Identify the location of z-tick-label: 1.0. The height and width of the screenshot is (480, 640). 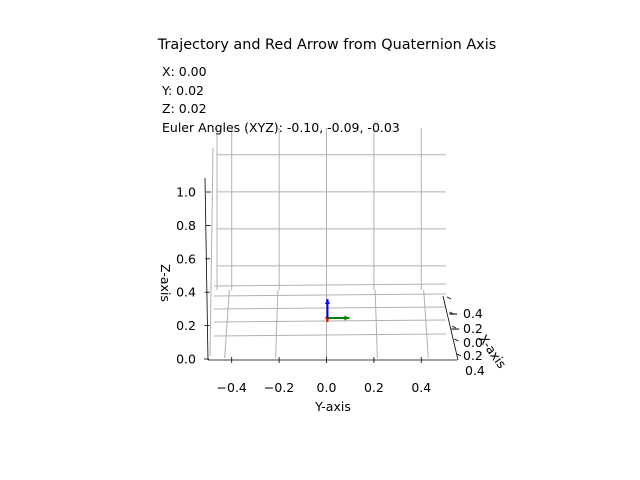
(186, 192).